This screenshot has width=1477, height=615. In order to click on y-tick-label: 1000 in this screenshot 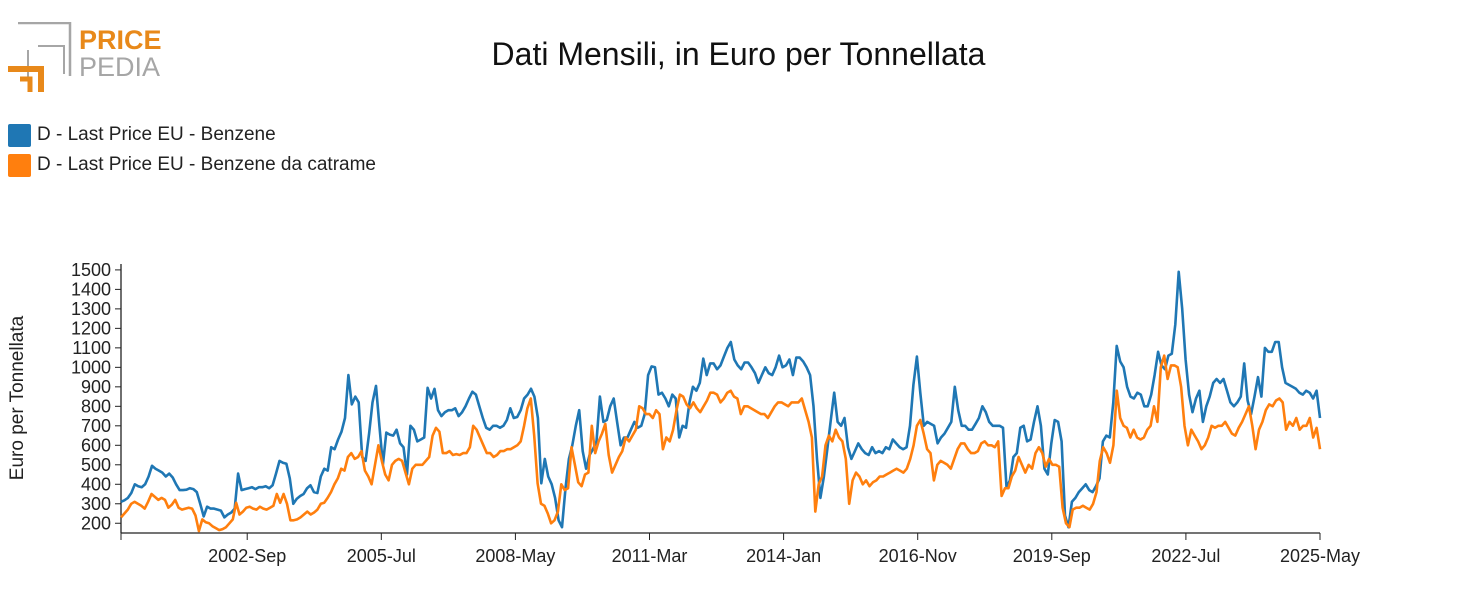, I will do `click(91, 367)`.